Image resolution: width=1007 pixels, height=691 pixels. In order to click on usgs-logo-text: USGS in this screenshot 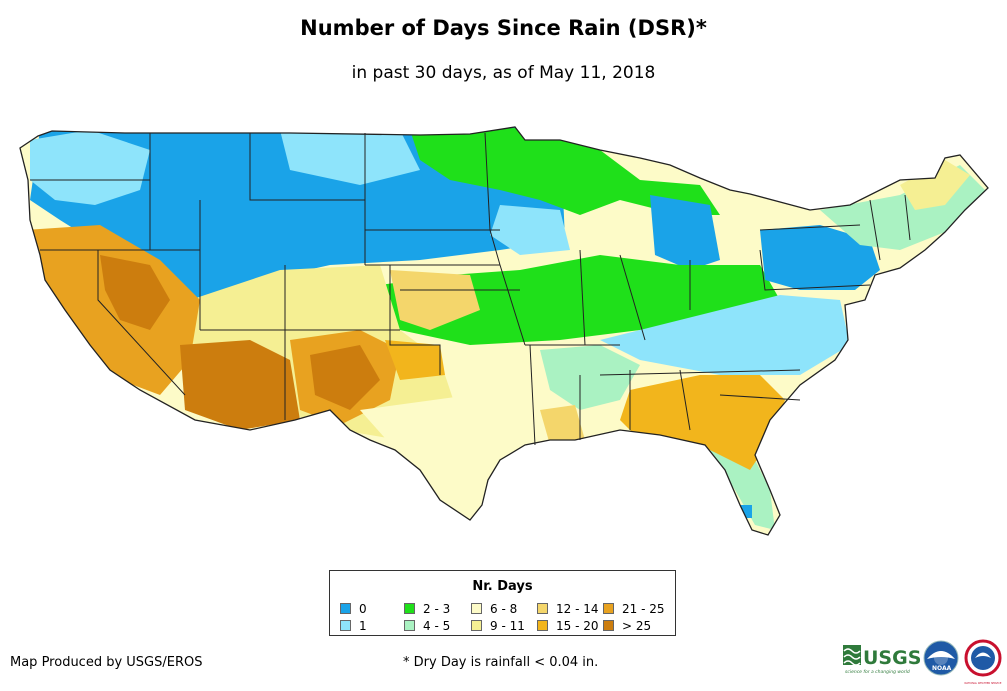, I will do `click(892, 658)`.